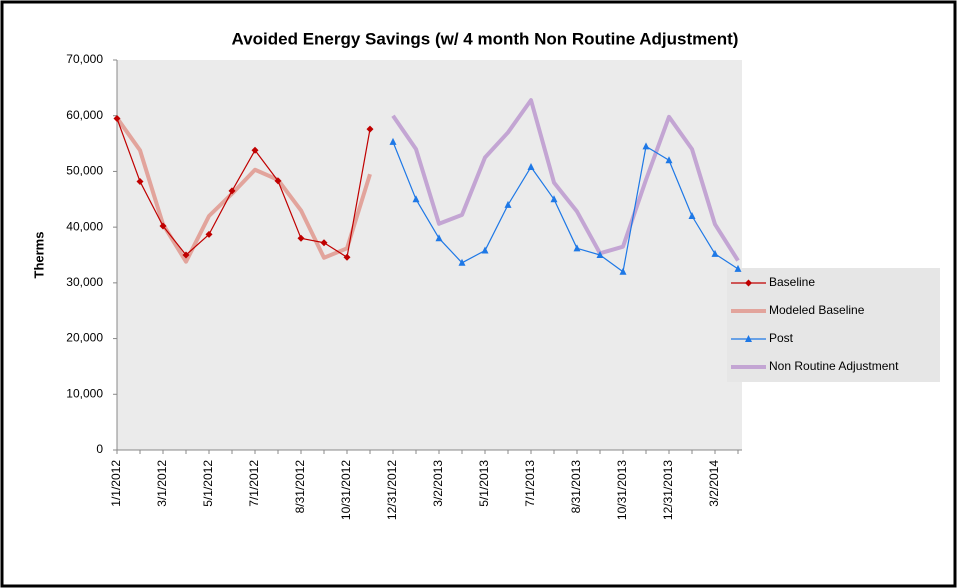  I want to click on x-tick-label: 3/1/2012, so click(162, 483).